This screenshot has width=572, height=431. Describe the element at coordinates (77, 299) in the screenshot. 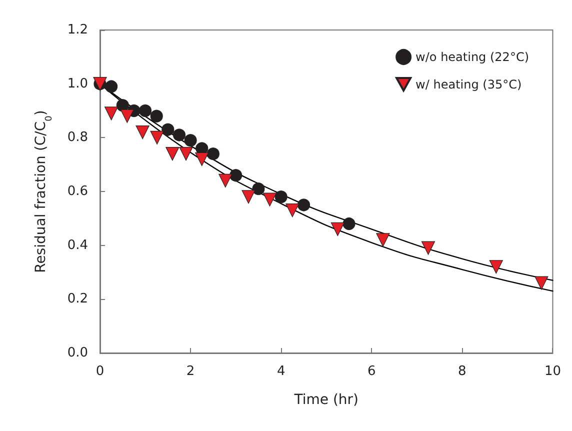

I see `y-tick-label: 0.2` at that location.